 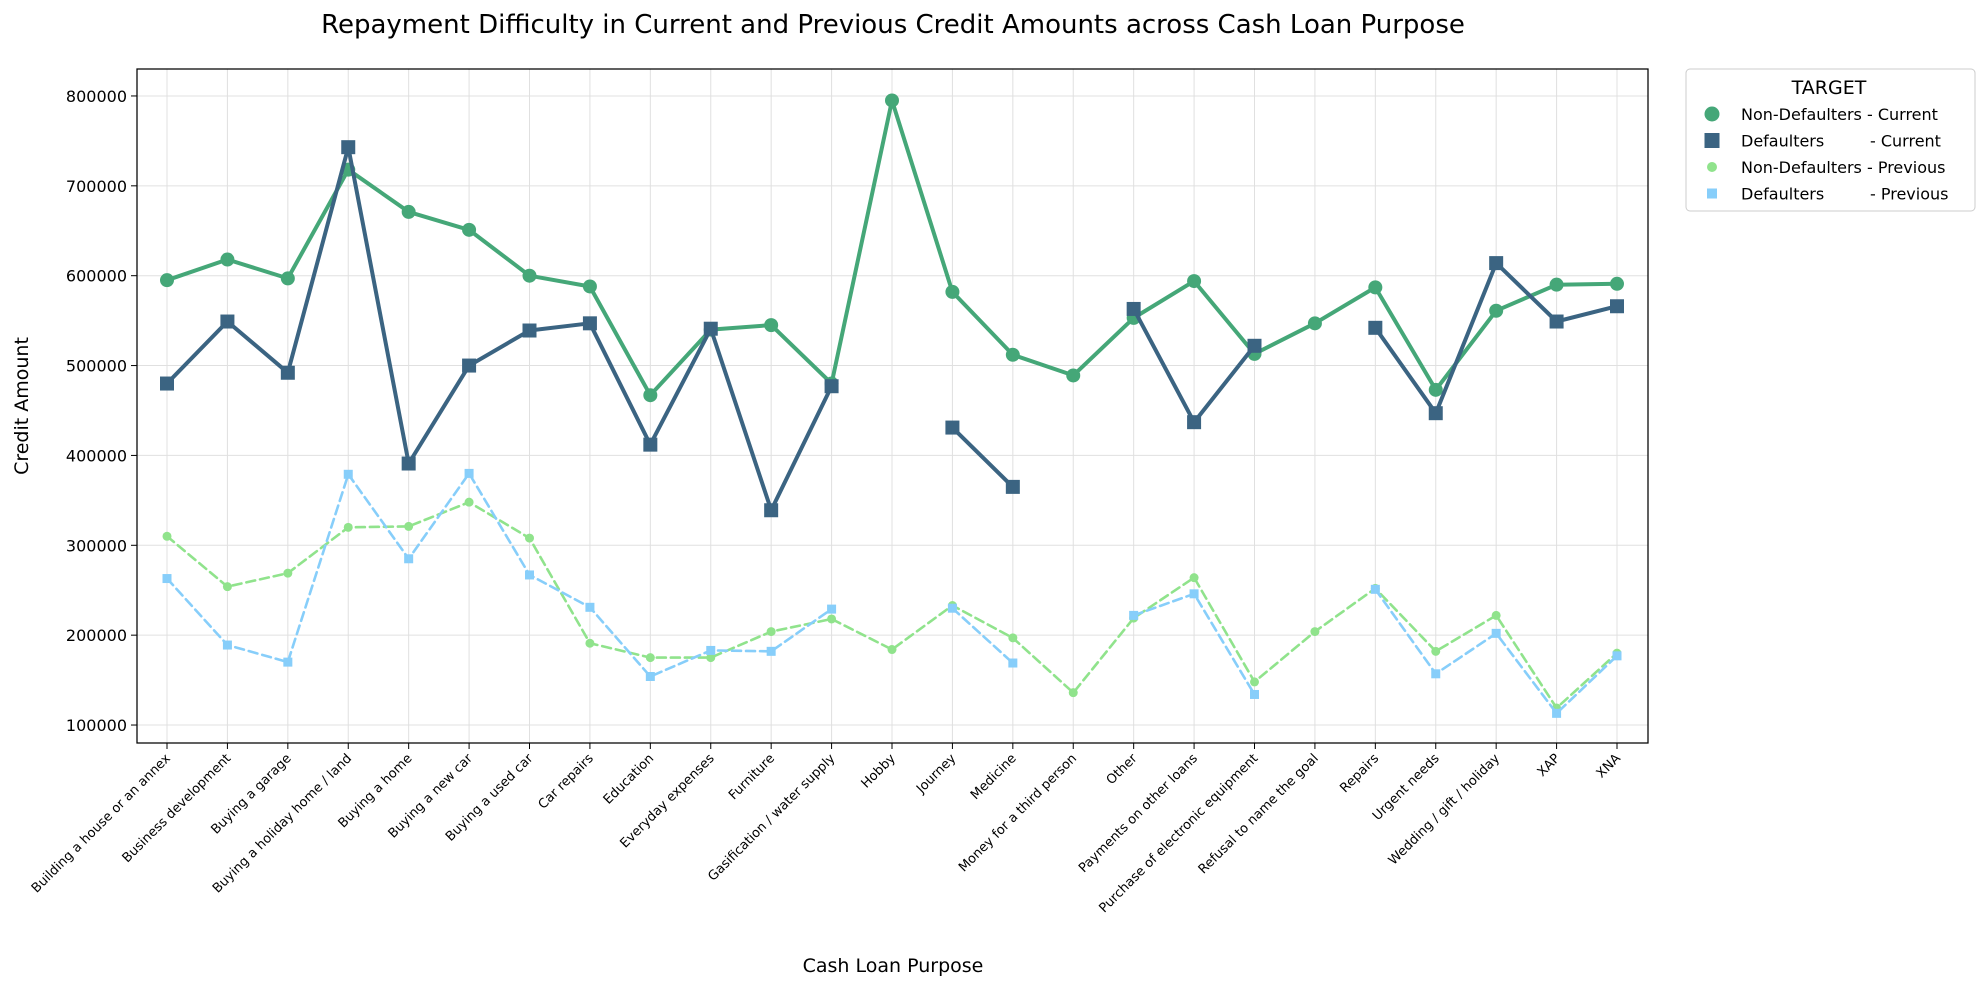 I want to click on x-tick-label: Hobby, so click(x=879, y=771).